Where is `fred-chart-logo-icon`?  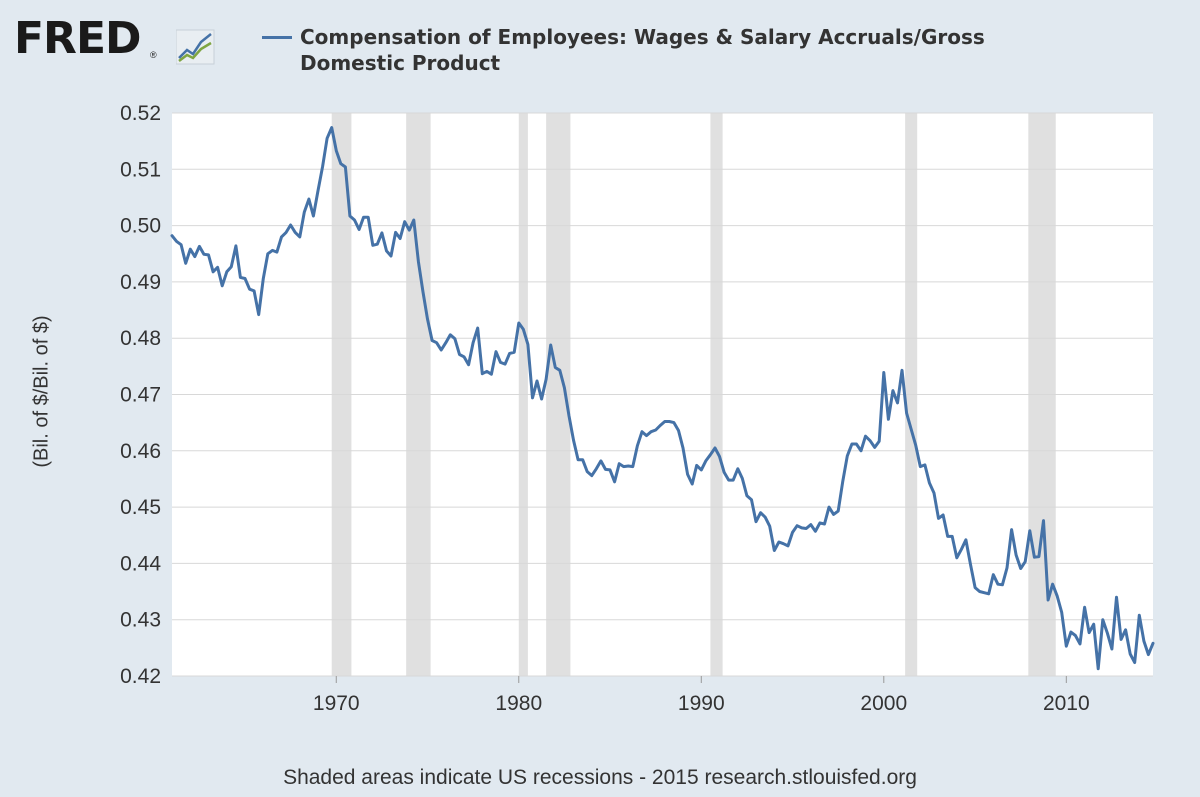 fred-chart-logo-icon is located at coordinates (195, 47).